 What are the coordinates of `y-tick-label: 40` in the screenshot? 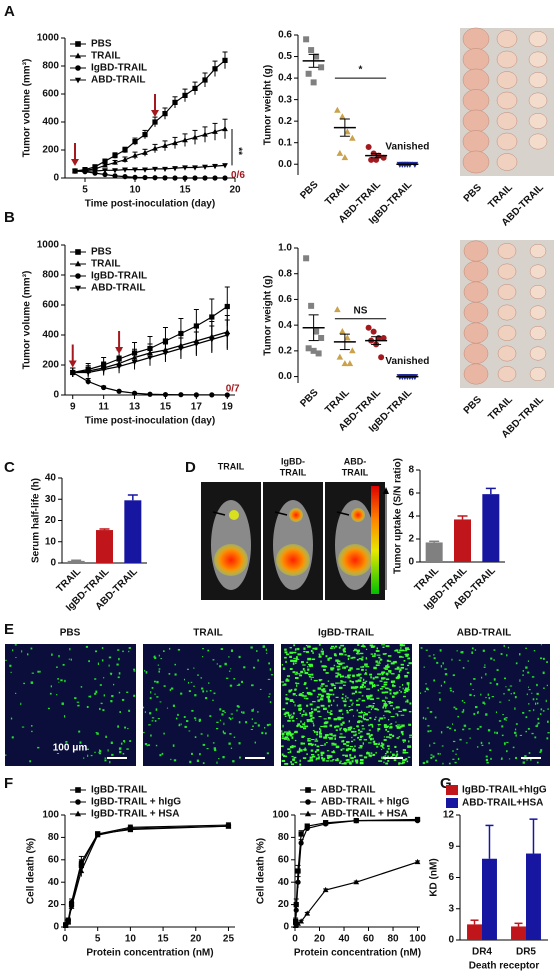 It's located at (284, 882).